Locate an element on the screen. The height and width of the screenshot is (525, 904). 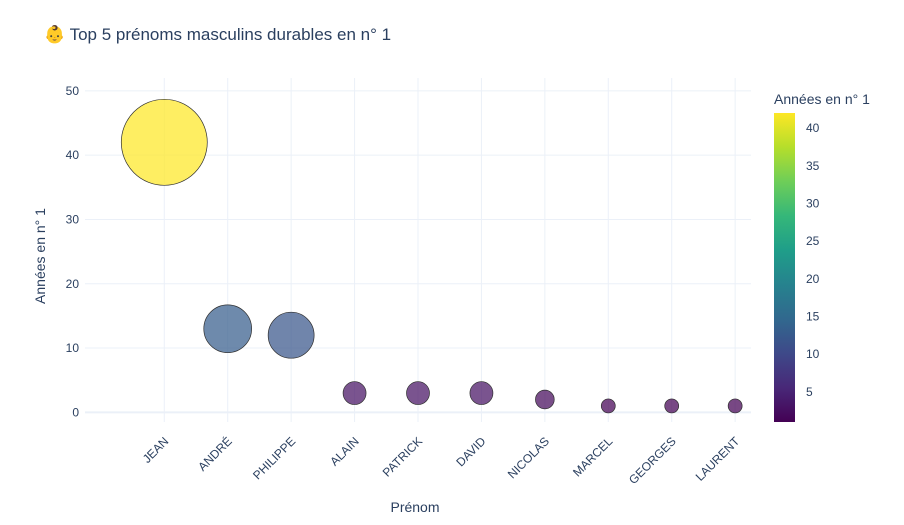
y-tick-labels: 0 10 20 30 40 50 is located at coordinates (73, 251).